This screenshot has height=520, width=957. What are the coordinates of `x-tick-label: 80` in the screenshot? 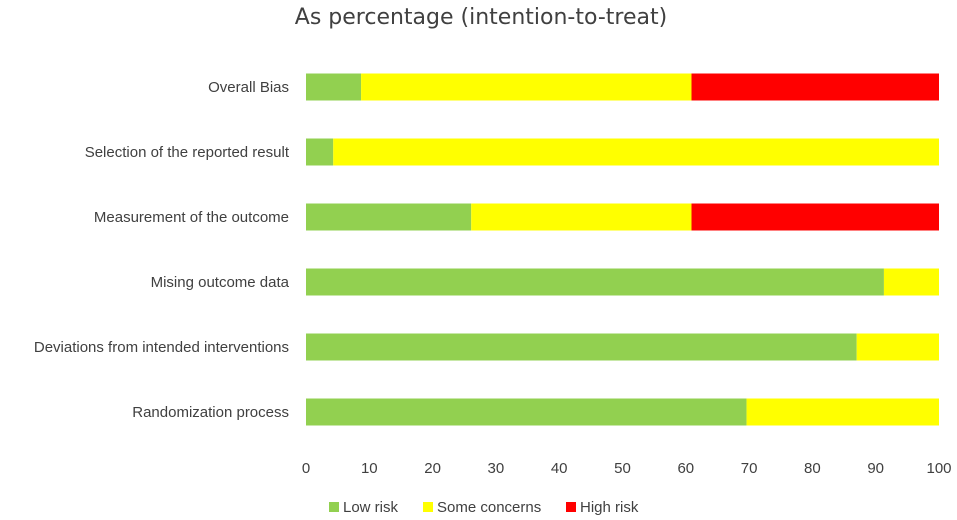 It's located at (812, 468).